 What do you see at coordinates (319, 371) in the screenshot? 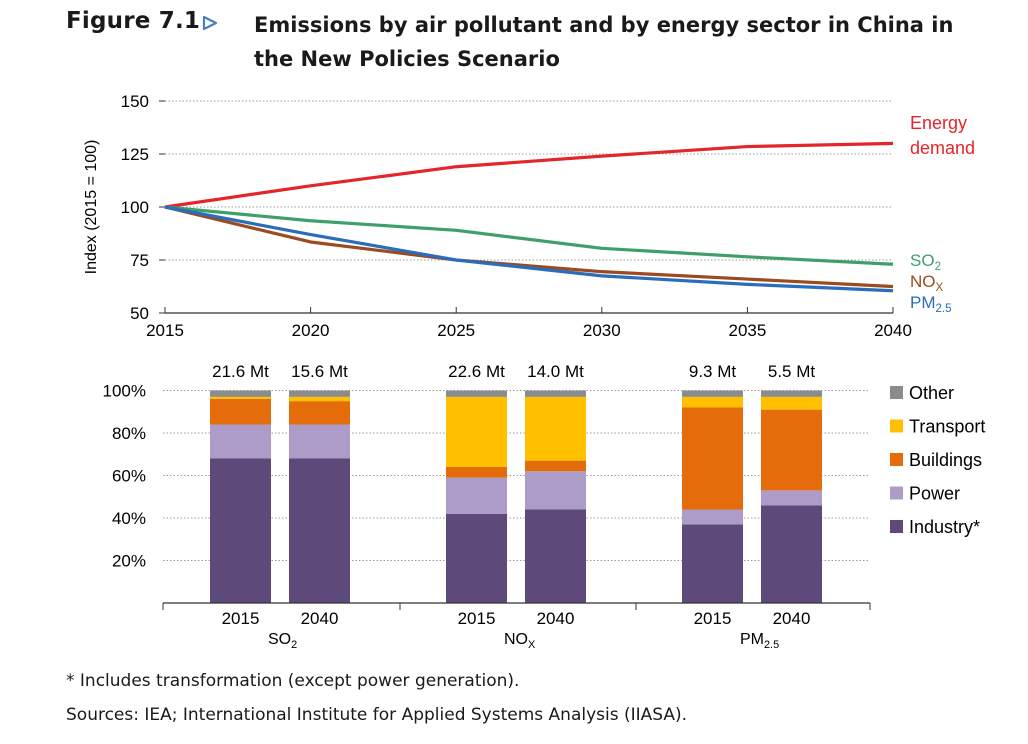
I see `bar-total-label: 15.6 Mt` at bounding box center [319, 371].